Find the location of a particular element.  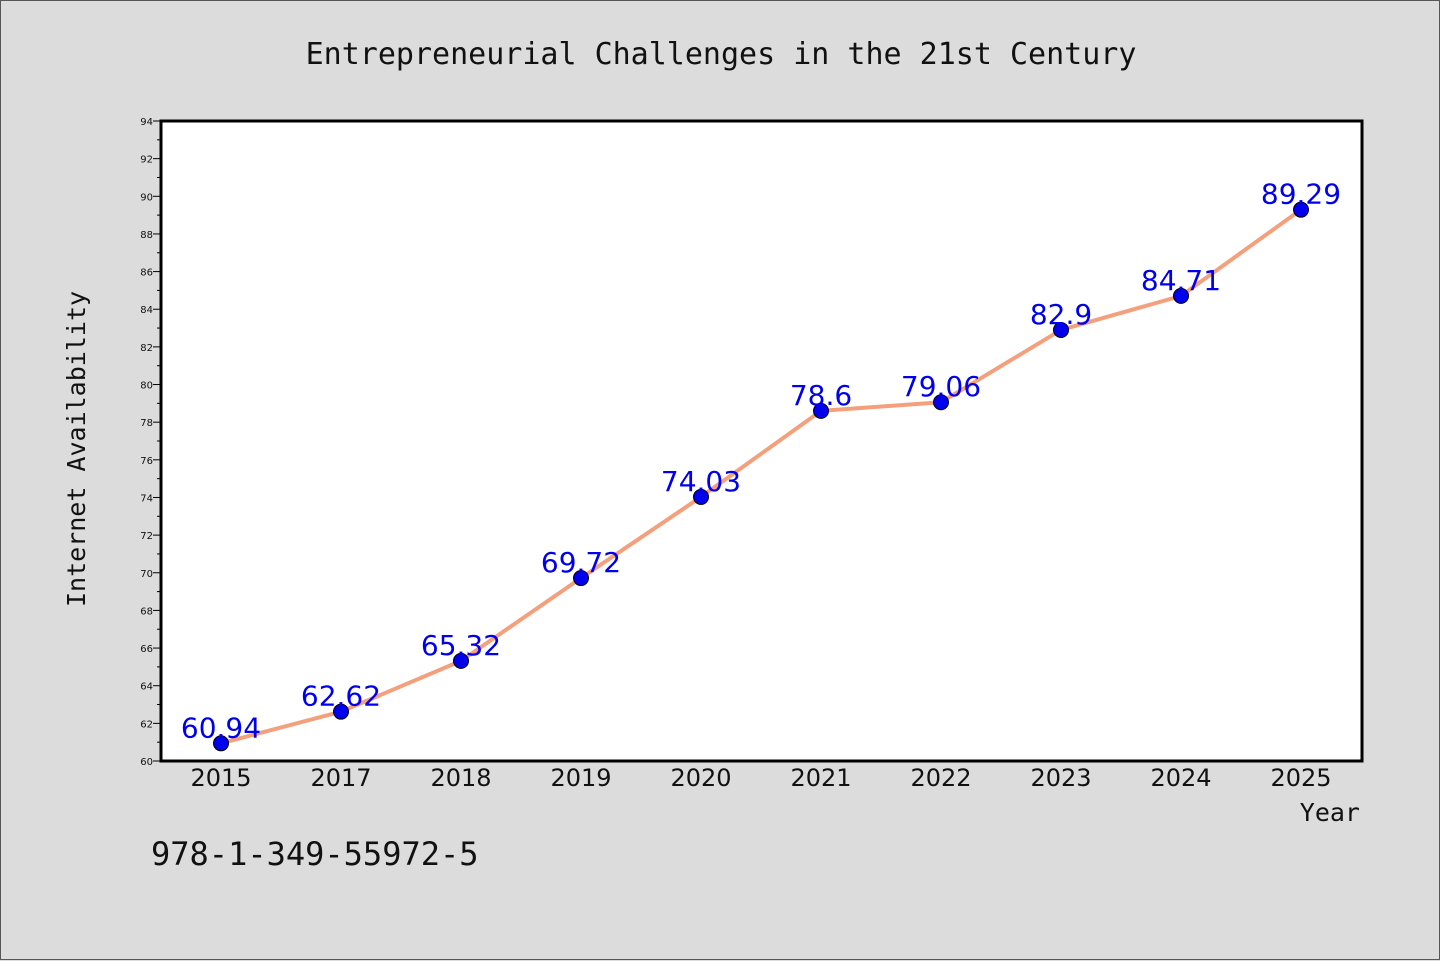

x-tick-label: 2025 is located at coordinates (1300, 778).